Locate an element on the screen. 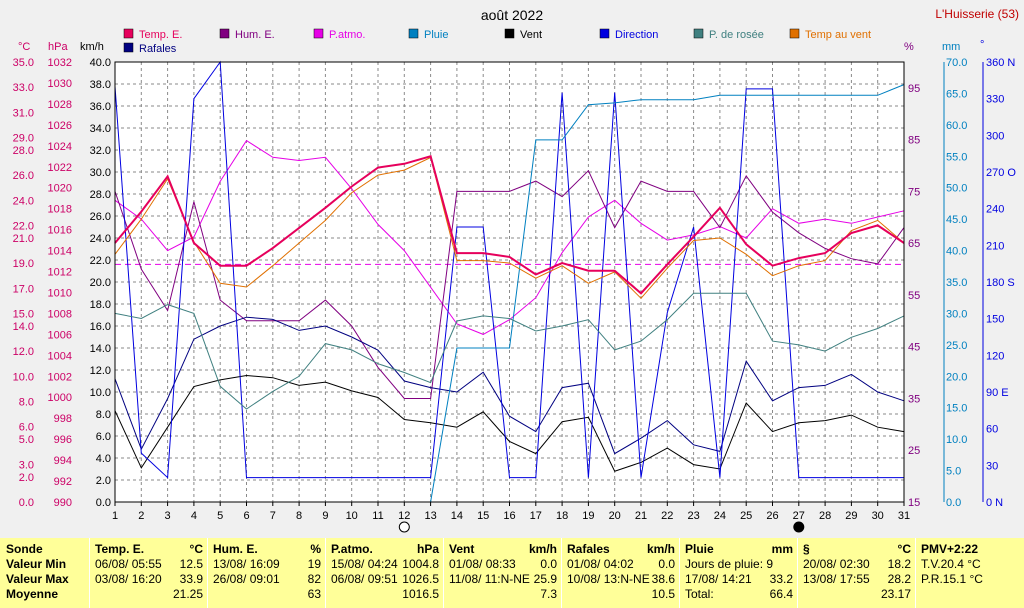 This screenshot has width=1024, height=608. panel-row-value: 0.0 is located at coordinates (666, 564).